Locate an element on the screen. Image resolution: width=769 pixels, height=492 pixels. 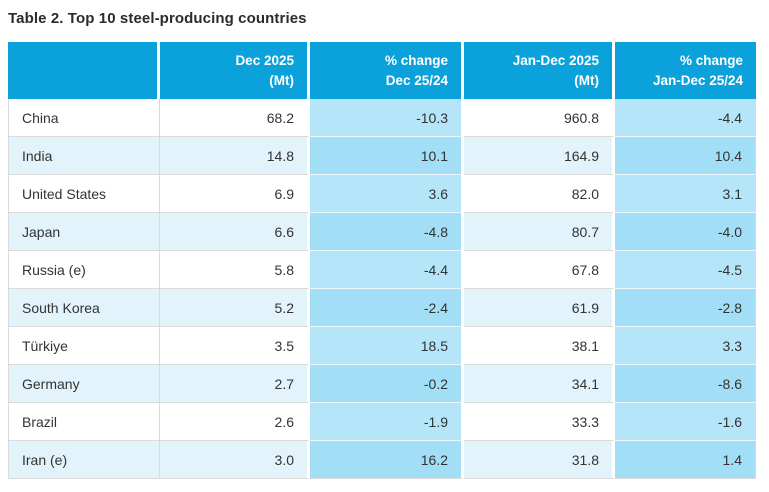
table-row: India 14.8 10.1 164.9 10.4 is located at coordinates (382, 156).